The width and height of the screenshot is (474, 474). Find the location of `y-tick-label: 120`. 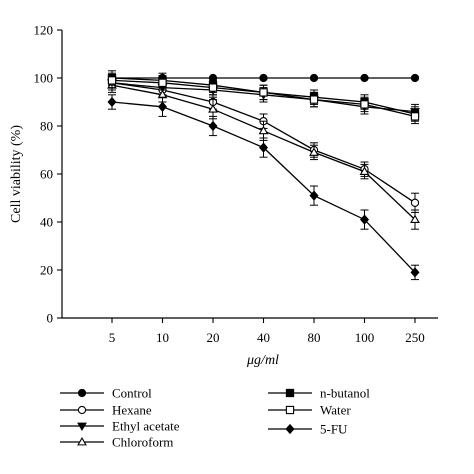

y-tick-label: 120 is located at coordinates (44, 30).